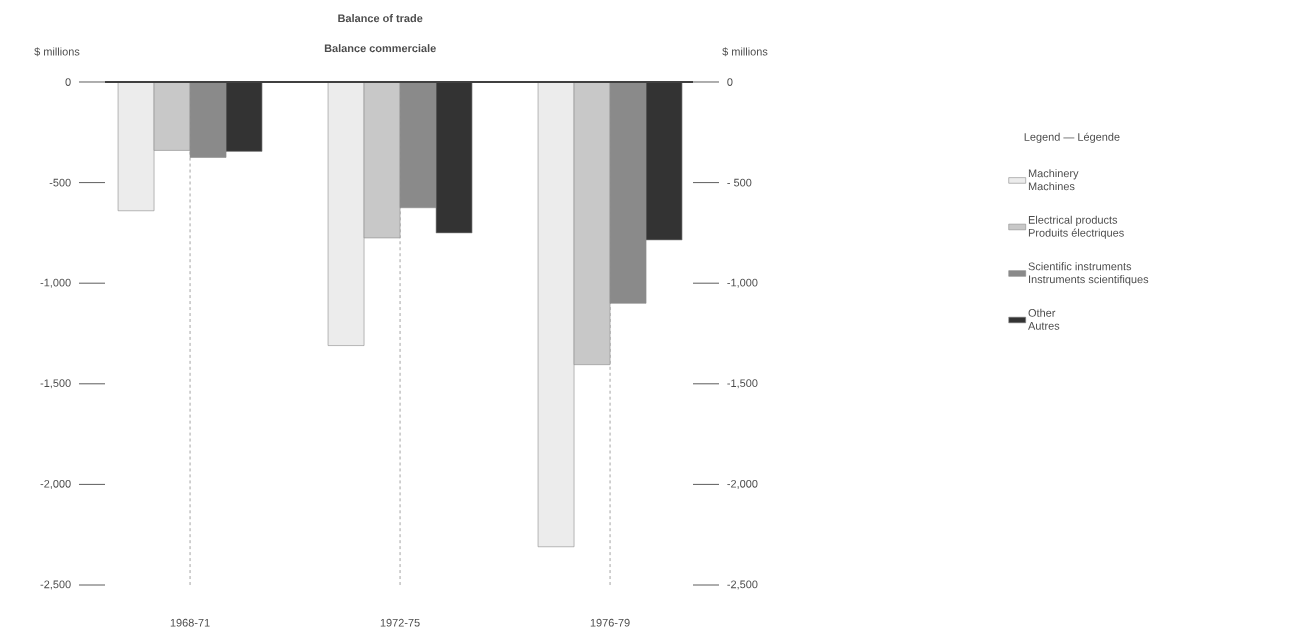  What do you see at coordinates (742, 283) in the screenshot?
I see `y2-tick-label: -1,000` at bounding box center [742, 283].